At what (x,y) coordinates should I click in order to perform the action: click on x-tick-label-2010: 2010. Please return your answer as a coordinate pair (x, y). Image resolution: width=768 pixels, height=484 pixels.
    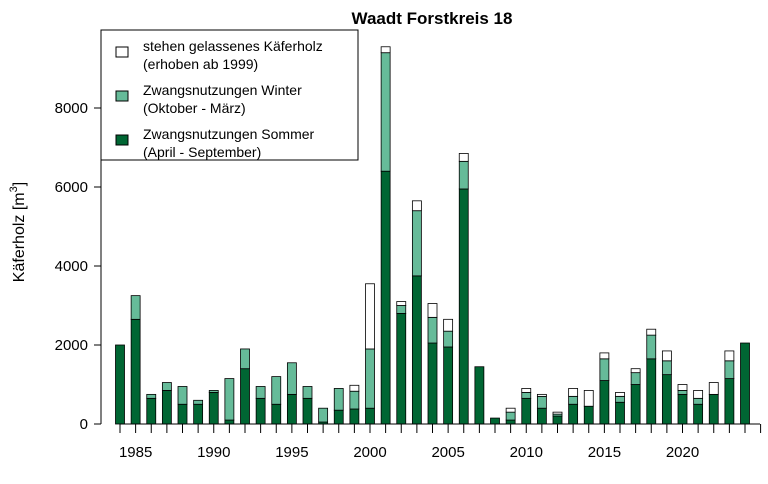
    Looking at the image, I should click on (526, 452).